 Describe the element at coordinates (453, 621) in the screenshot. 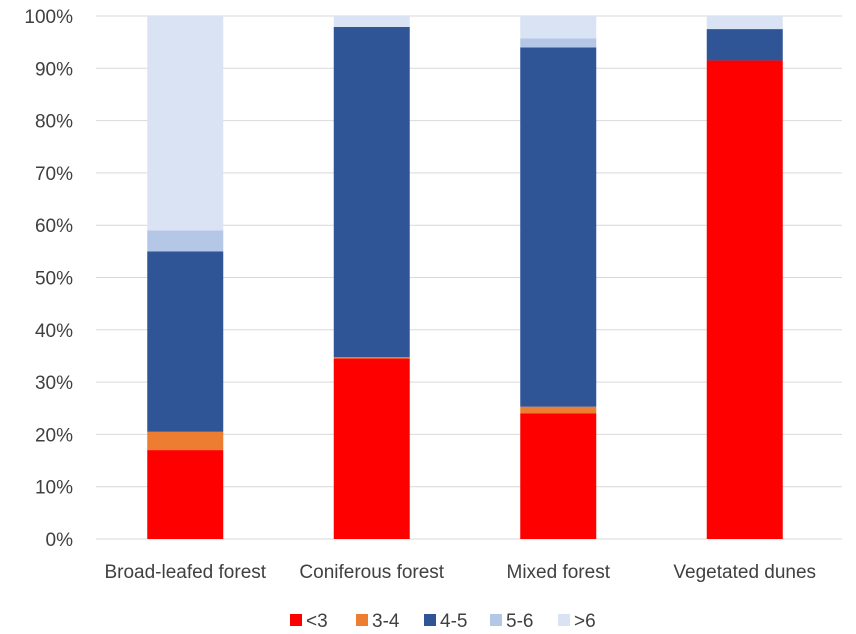

I see `legend-label: 4-5` at that location.